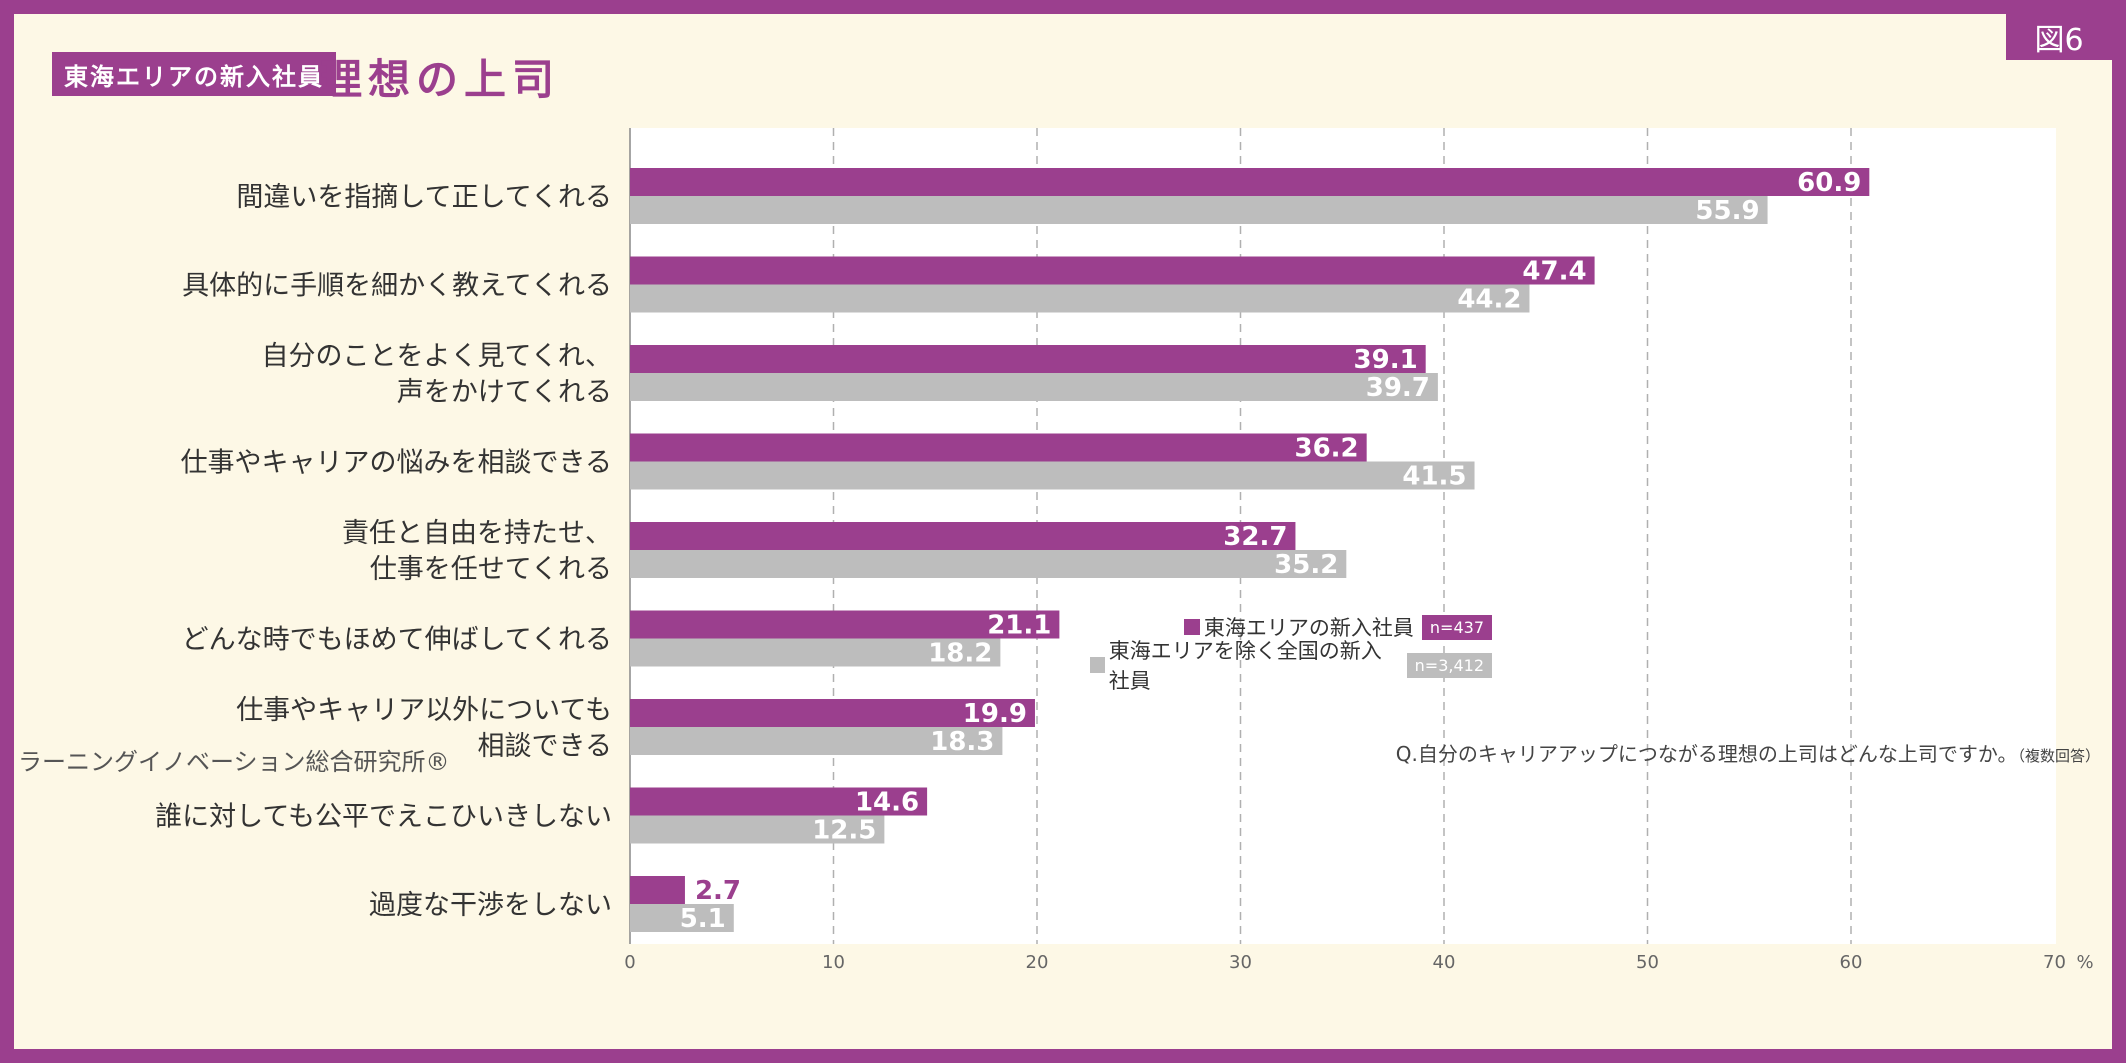  I want to click on data-label: 35.2, so click(1306, 565).